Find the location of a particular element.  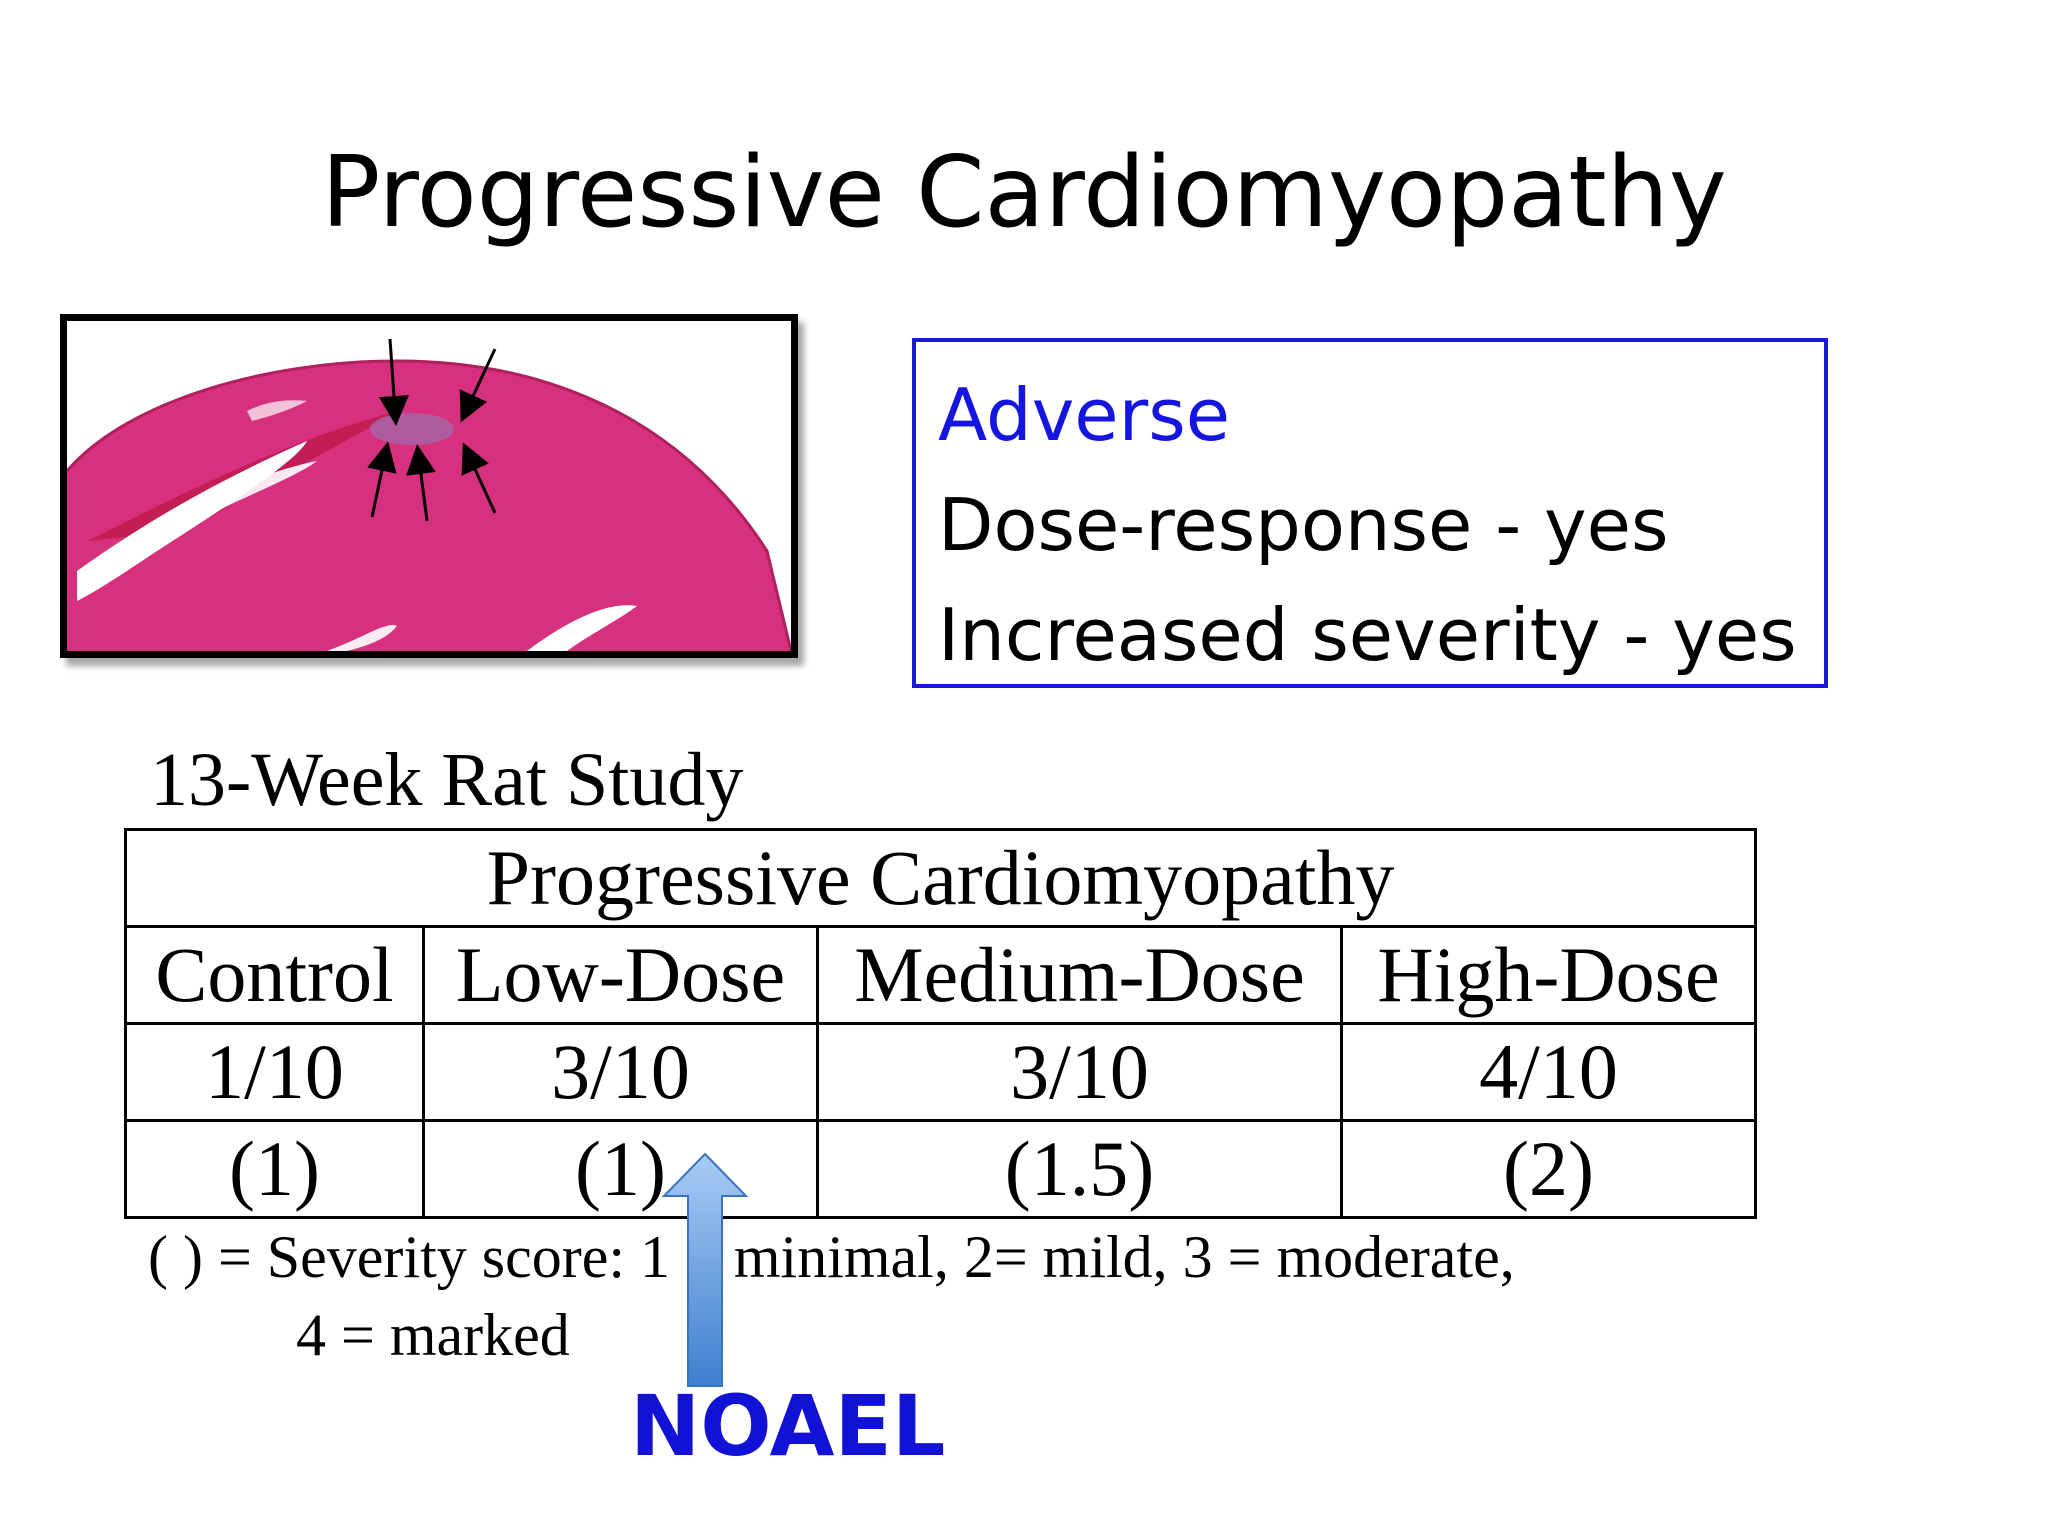

table-header-row: Progressive Cardiomyopathy is located at coordinates (940, 878).